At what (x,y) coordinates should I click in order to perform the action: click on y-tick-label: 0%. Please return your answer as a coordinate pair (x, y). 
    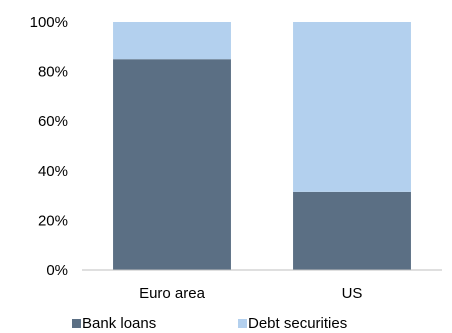
    Looking at the image, I should click on (57, 270).